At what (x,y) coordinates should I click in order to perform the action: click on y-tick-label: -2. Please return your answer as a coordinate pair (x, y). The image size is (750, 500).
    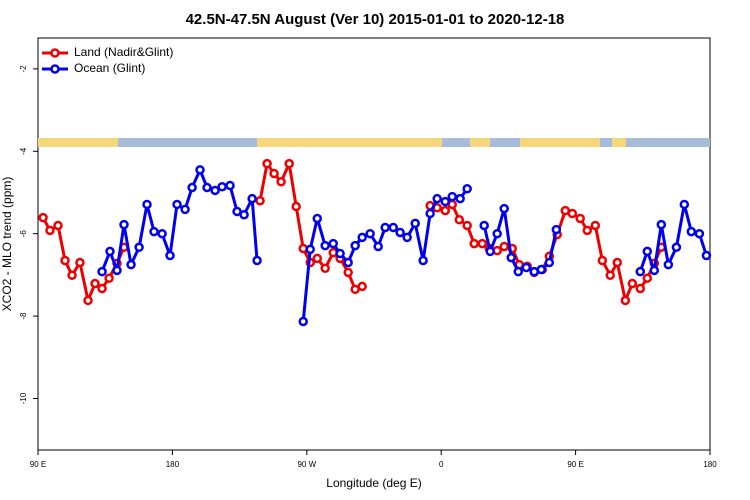
    Looking at the image, I should click on (23, 69).